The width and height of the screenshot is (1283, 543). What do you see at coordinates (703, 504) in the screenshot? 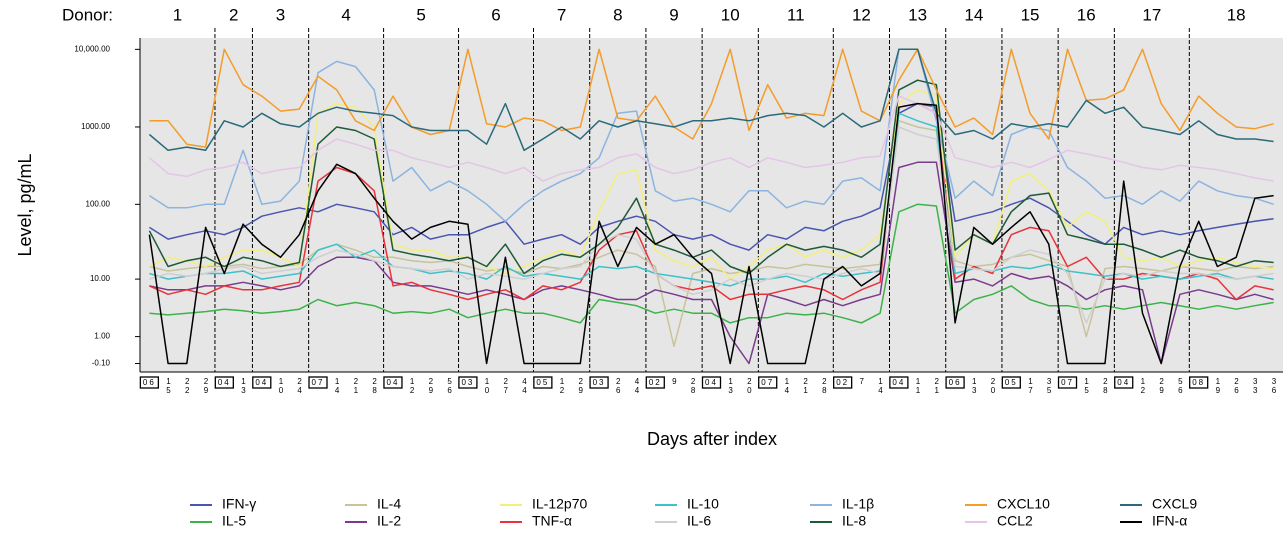
I see `legend-label: IL-10` at bounding box center [703, 504].